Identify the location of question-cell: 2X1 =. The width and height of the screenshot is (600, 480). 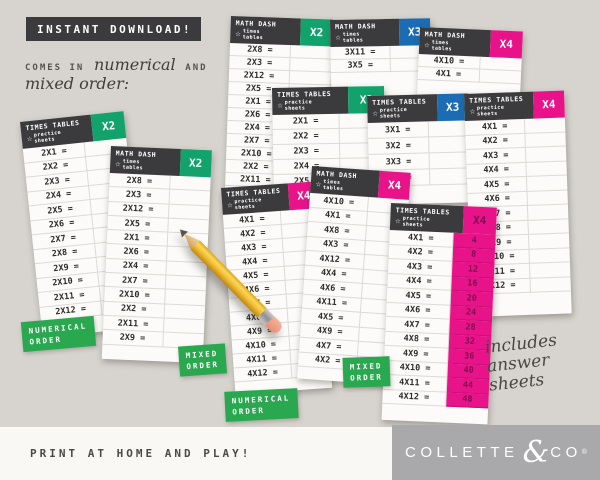
(306, 121).